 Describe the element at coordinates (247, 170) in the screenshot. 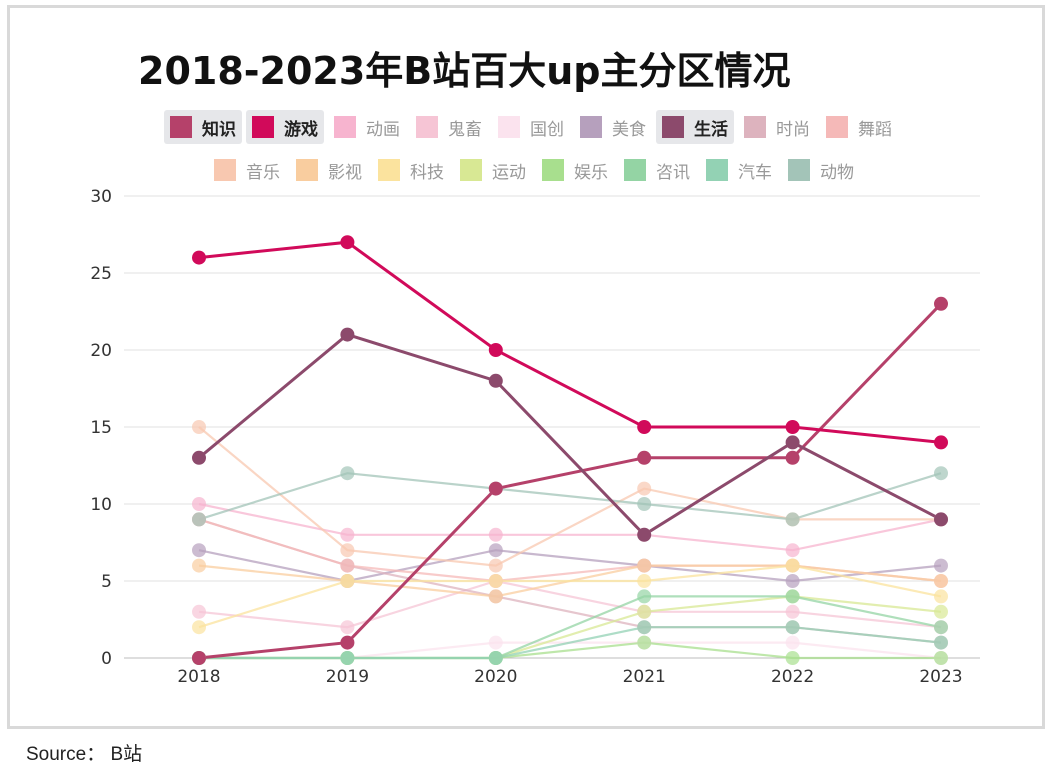

I see `legend-item-音乐: 音乐` at that location.